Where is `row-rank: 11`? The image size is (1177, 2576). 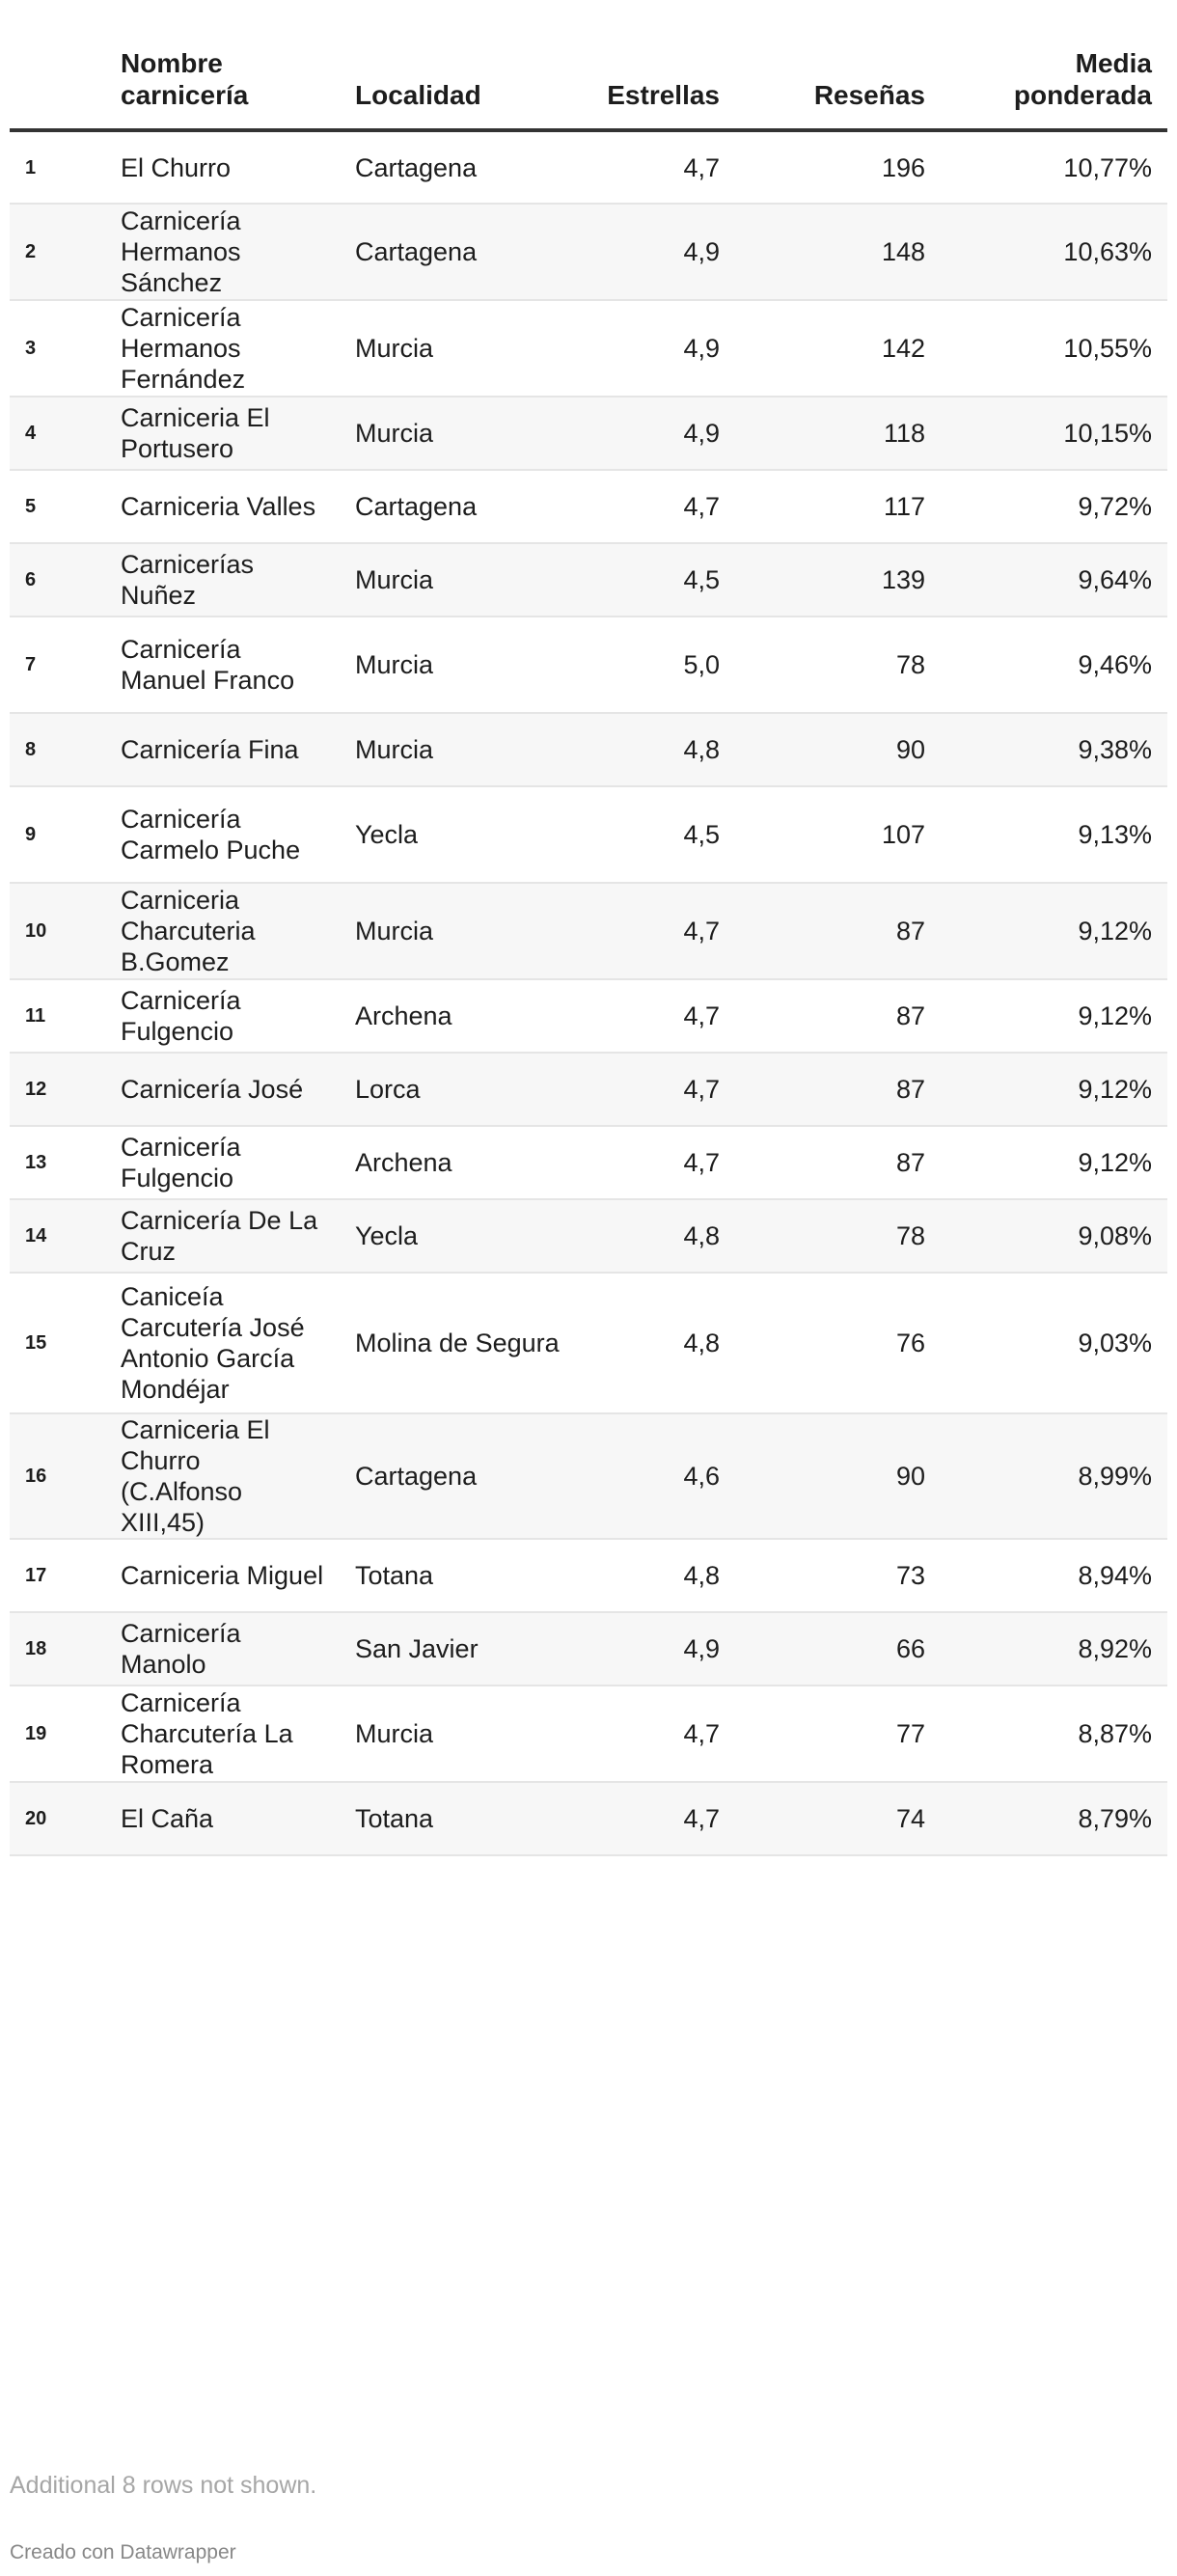
row-rank: 11 is located at coordinates (57, 1017).